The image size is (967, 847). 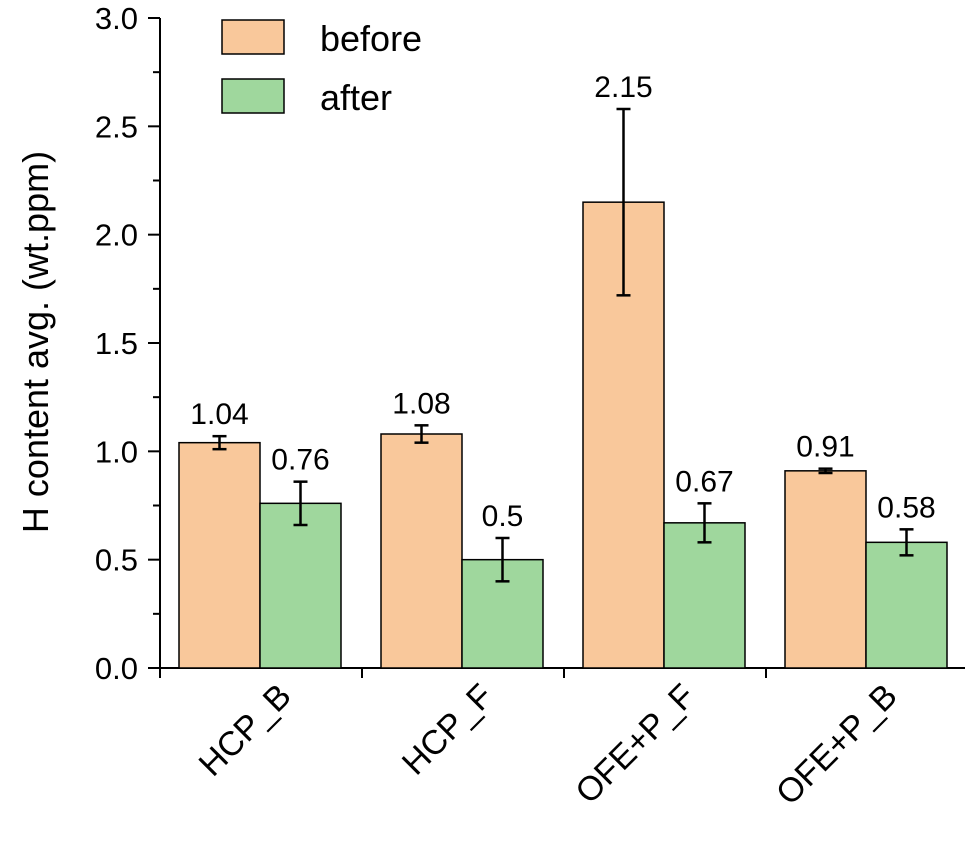 What do you see at coordinates (704, 481) in the screenshot?
I see `data-label: 0.67` at bounding box center [704, 481].